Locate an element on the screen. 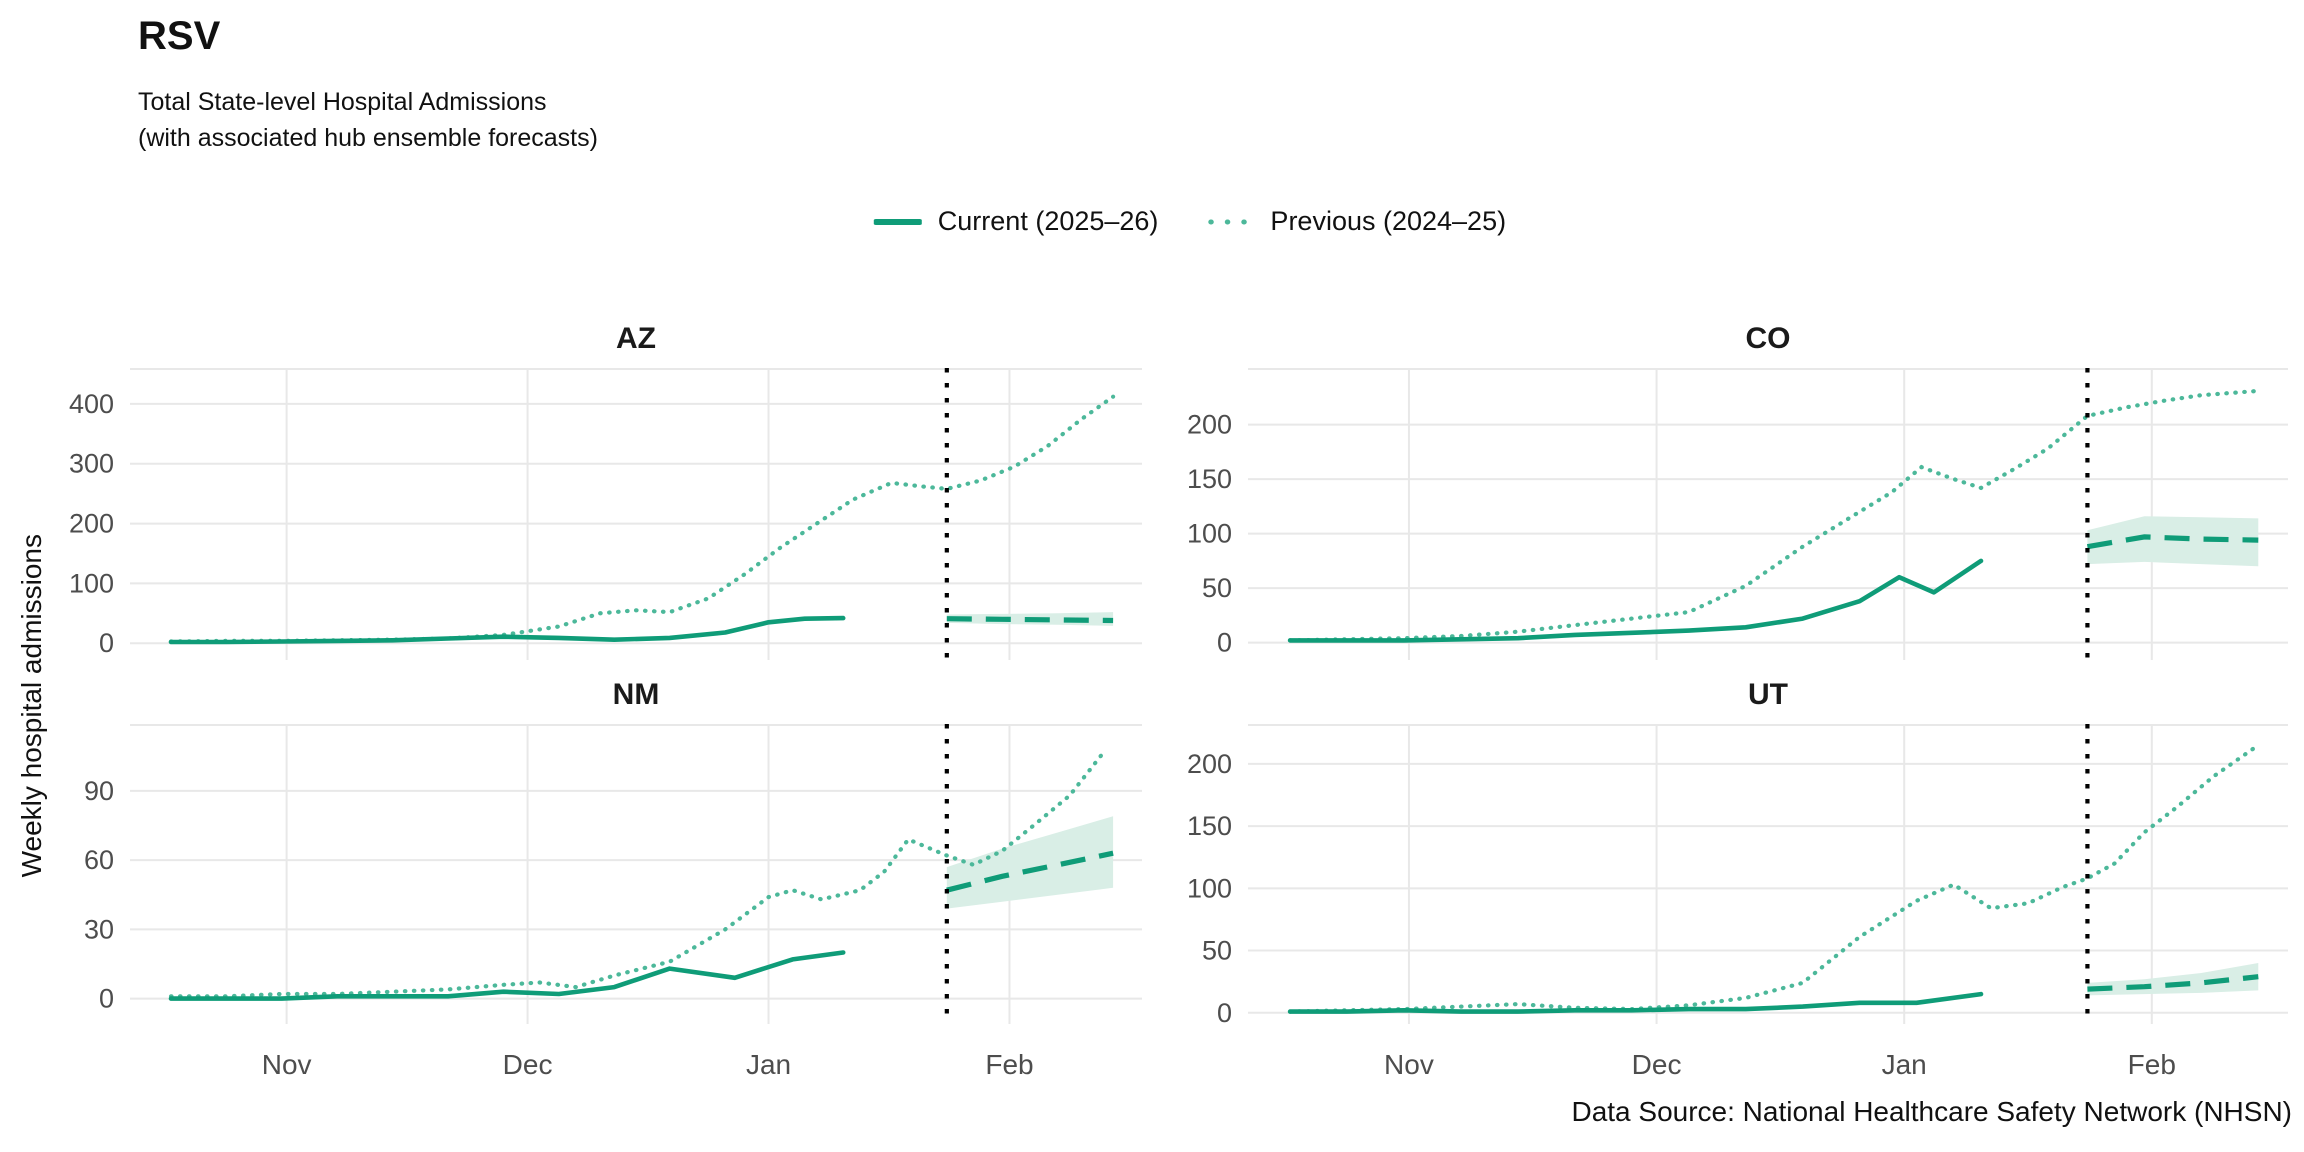 The width and height of the screenshot is (2304, 1152). nm-chart: 0 30 60 90 Nov Dec Jan Feb is located at coordinates (613, 902).